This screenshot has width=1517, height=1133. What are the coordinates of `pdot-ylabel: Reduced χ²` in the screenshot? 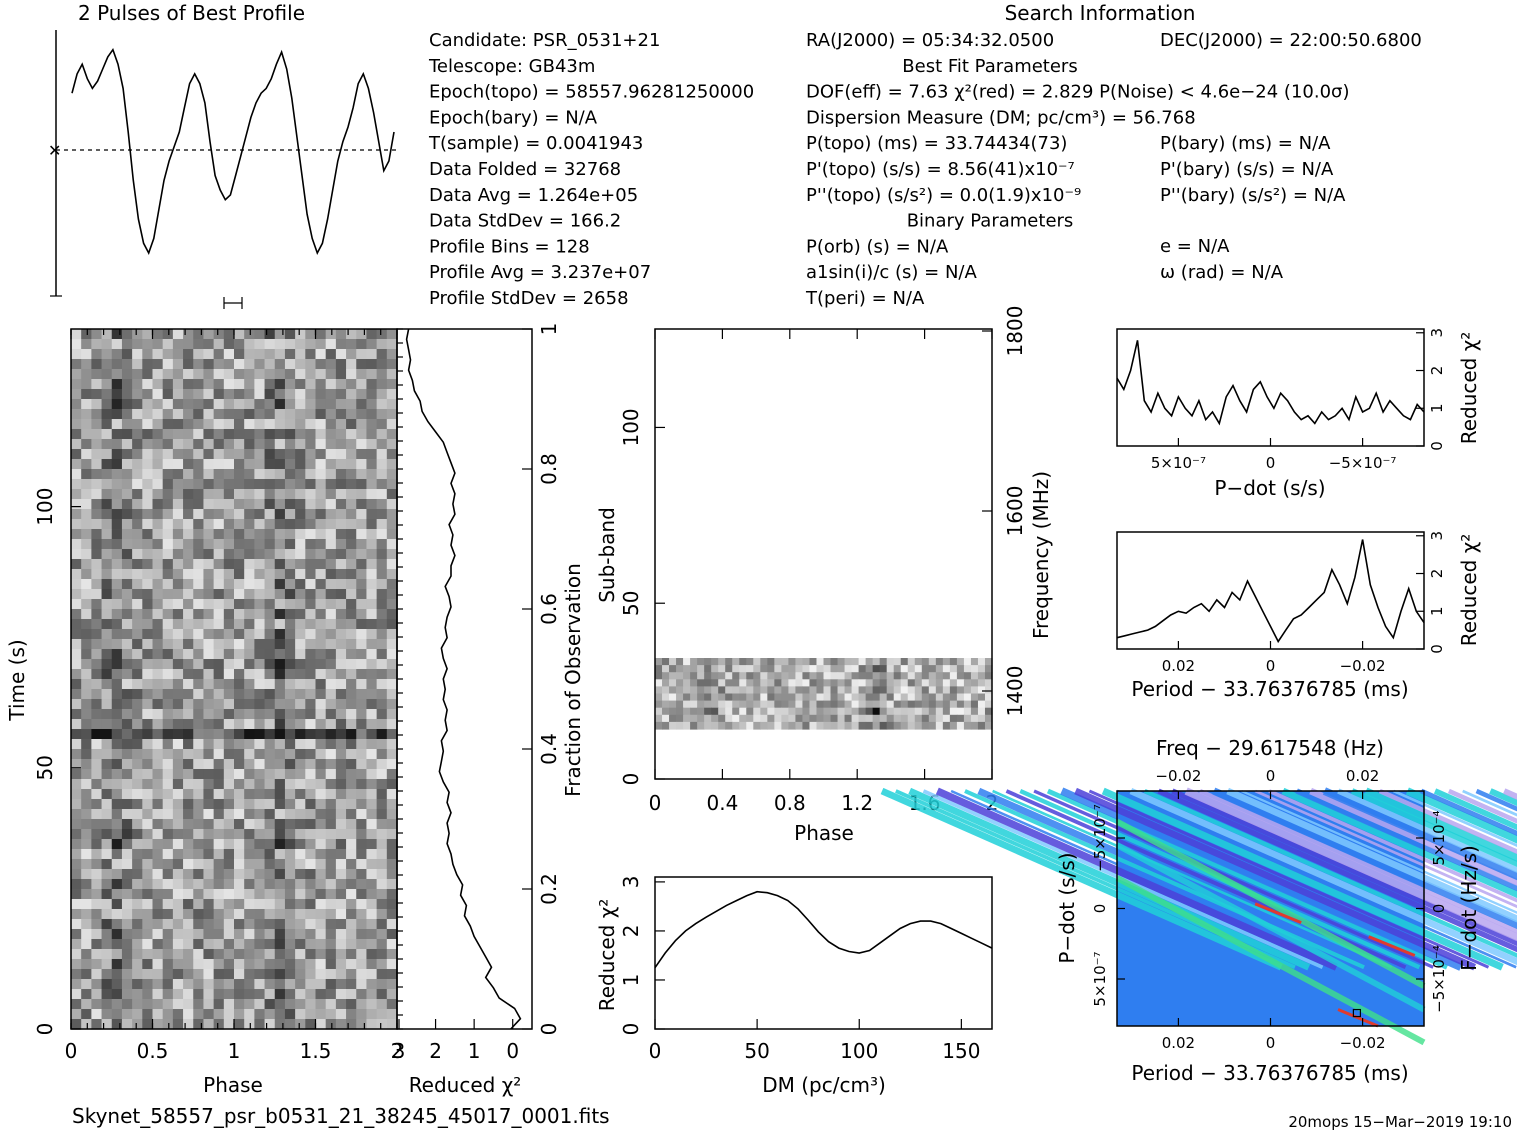 It's located at (1469, 388).